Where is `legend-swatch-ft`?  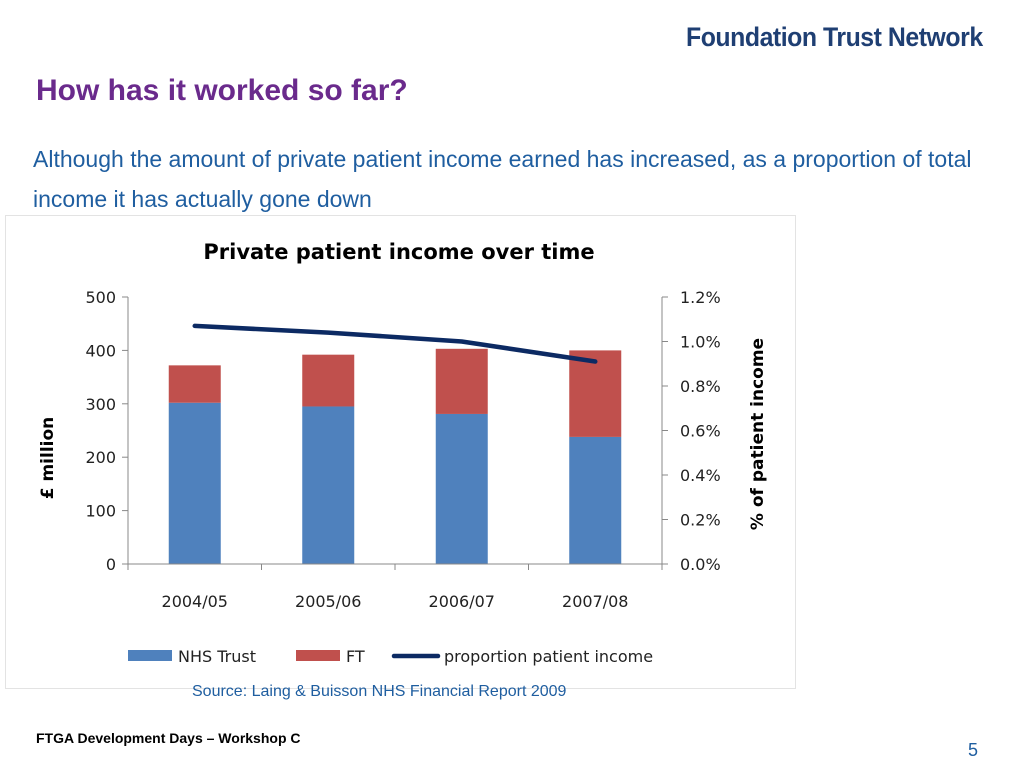
legend-swatch-ft is located at coordinates (318, 655).